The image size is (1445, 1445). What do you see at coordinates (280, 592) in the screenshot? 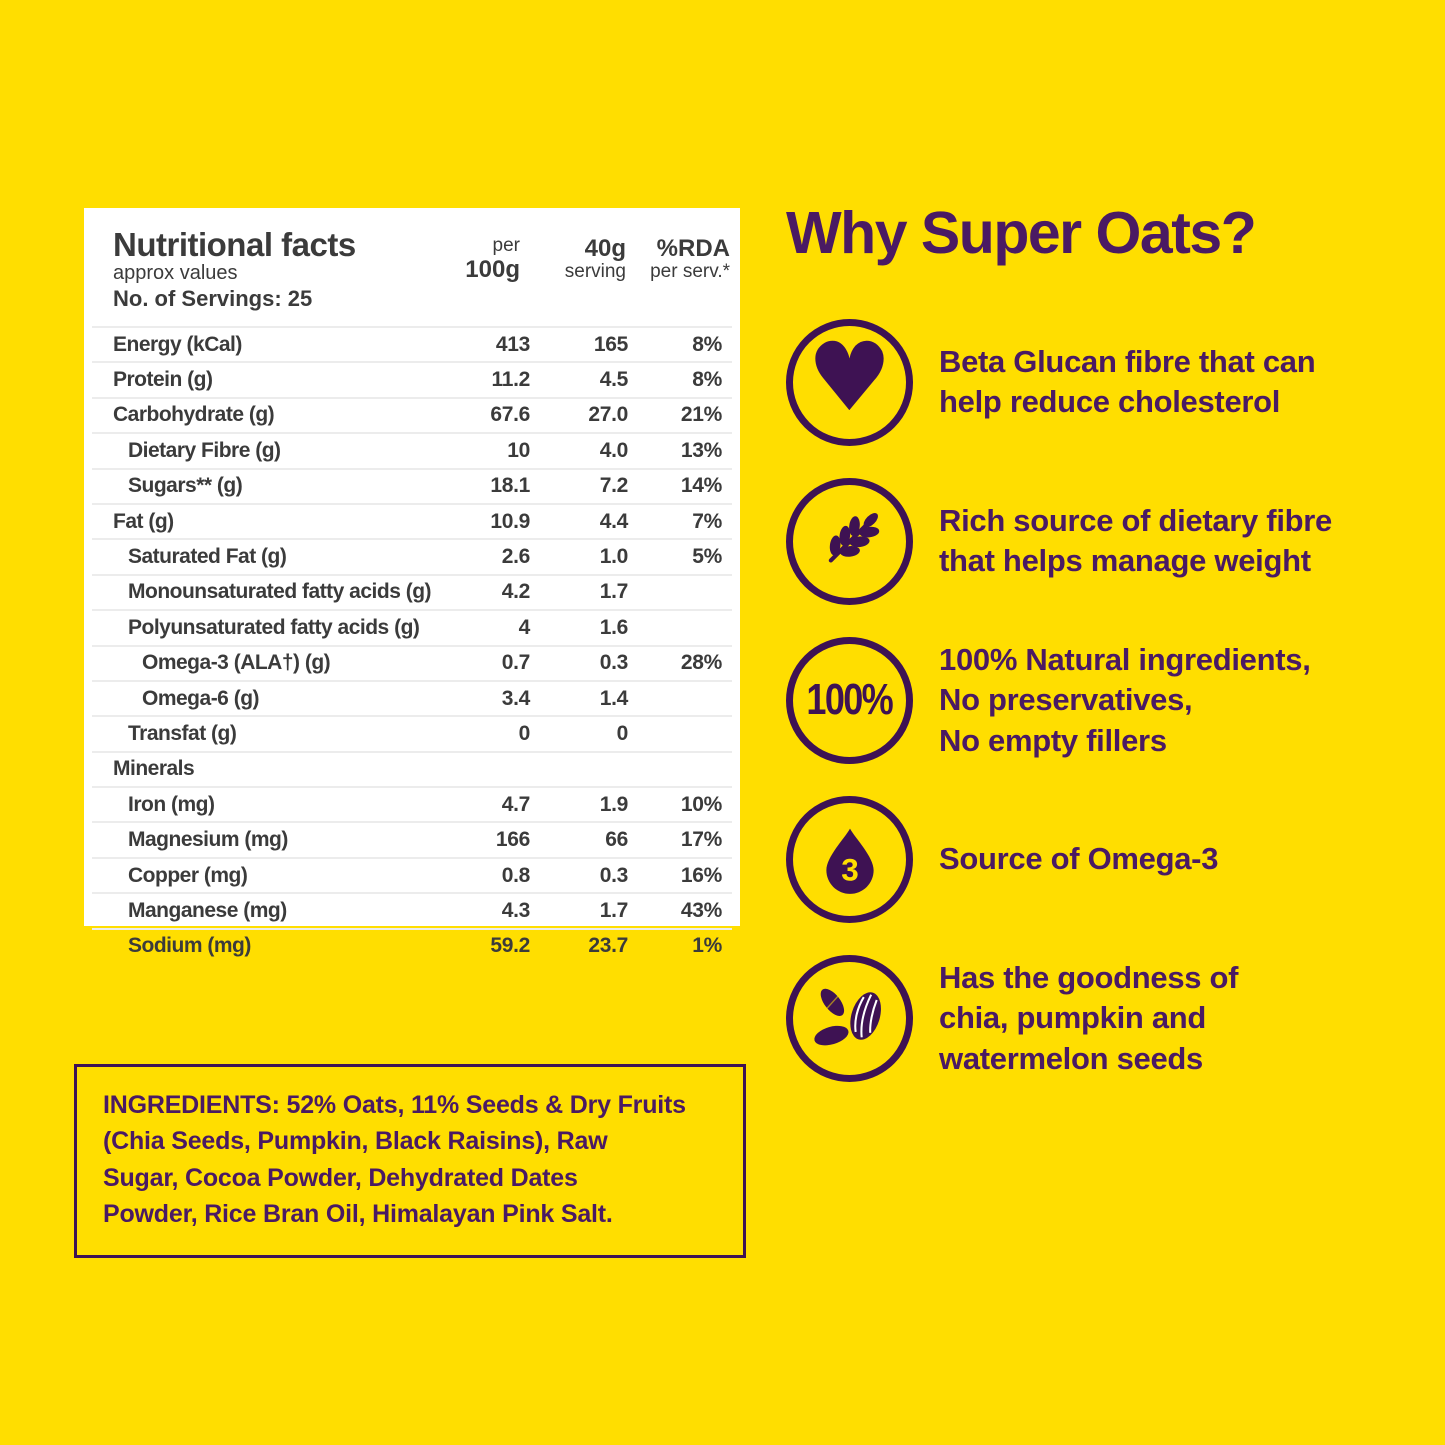
I see `nutrient-label: Monounsaturated fatty acids (g)` at bounding box center [280, 592].